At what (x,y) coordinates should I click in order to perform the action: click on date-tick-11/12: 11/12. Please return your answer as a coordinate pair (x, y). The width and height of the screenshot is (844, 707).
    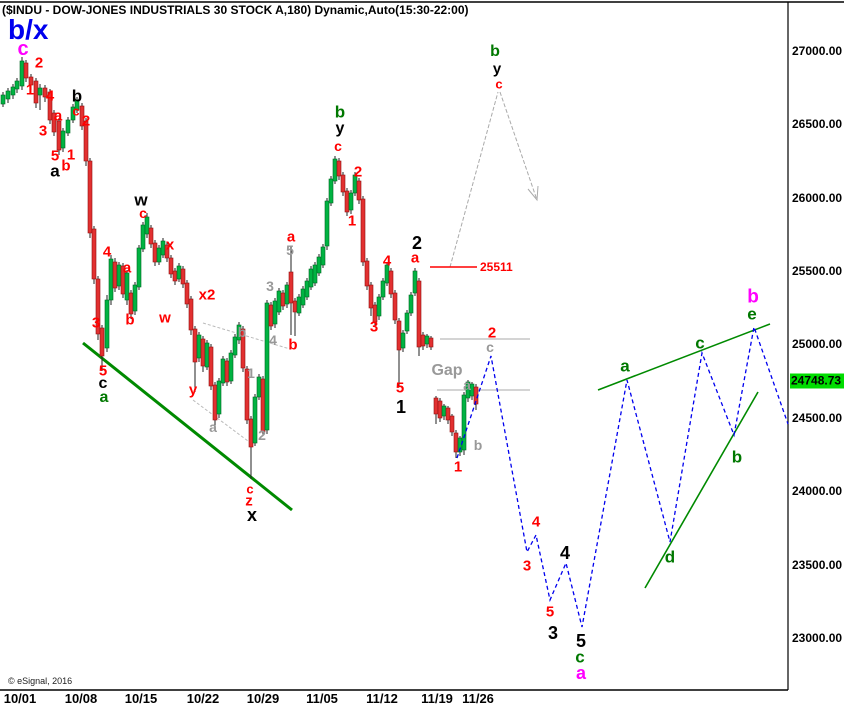
    Looking at the image, I should click on (382, 698).